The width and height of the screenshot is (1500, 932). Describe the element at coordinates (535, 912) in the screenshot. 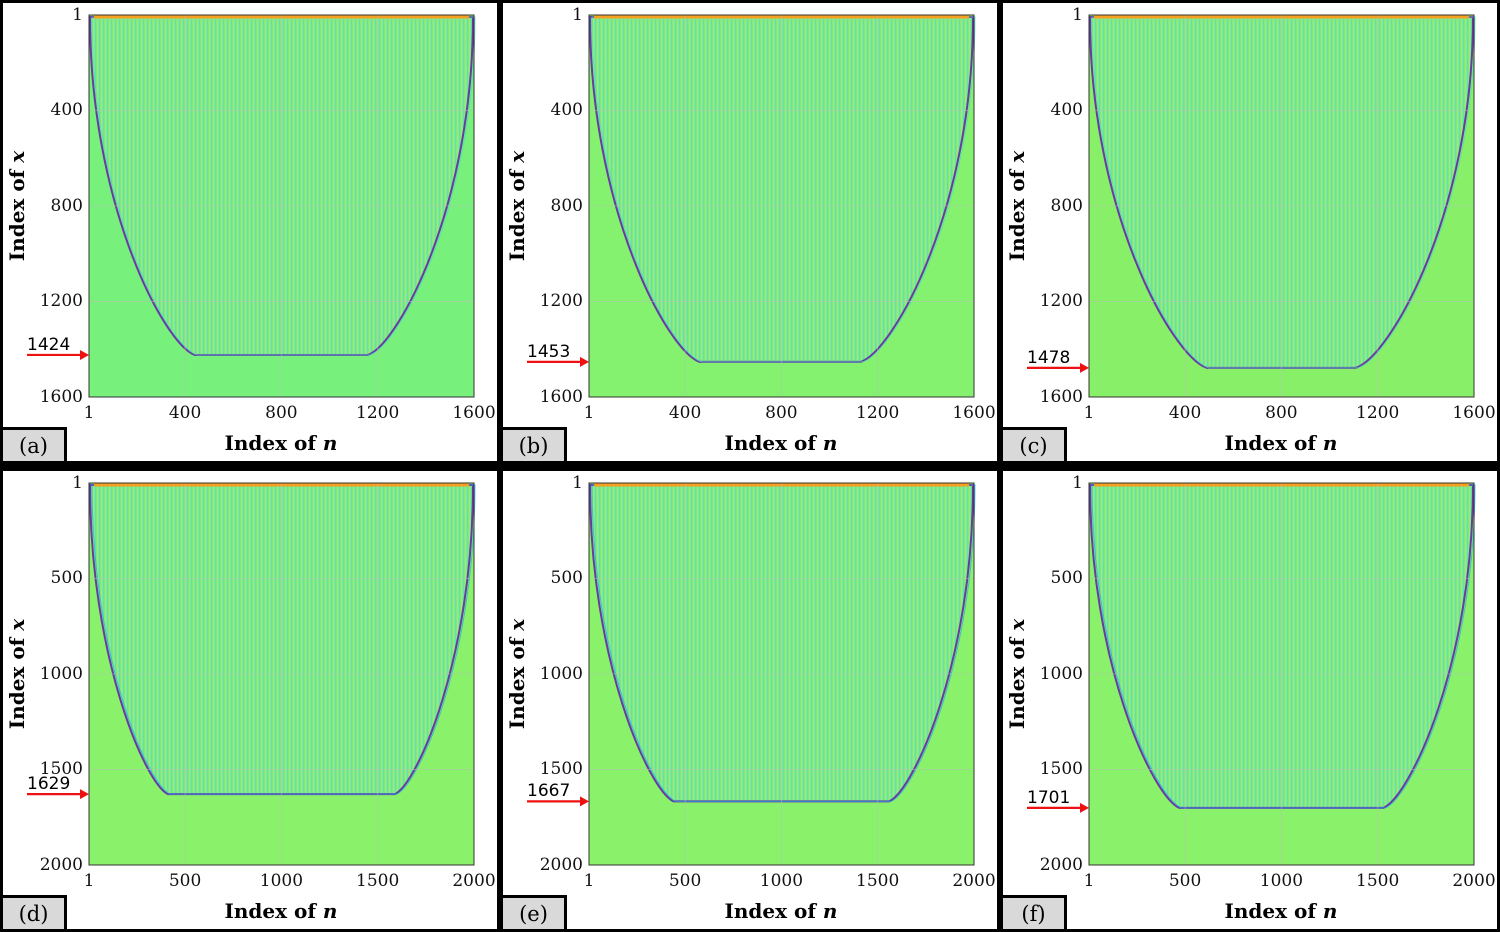

I see `panel-tag: (e)` at that location.